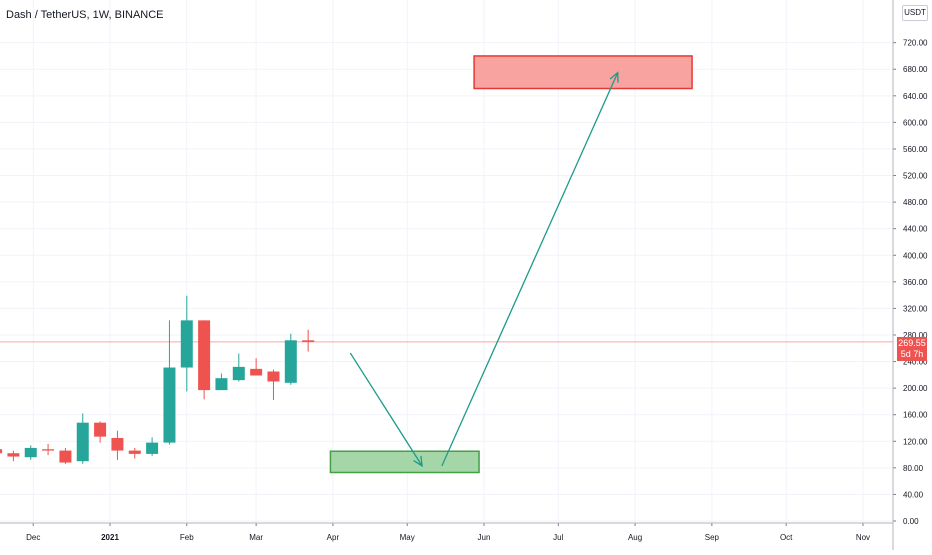  I want to click on symbol-title: Dash / TetherUS, 1W, BINANCE, so click(85, 15).